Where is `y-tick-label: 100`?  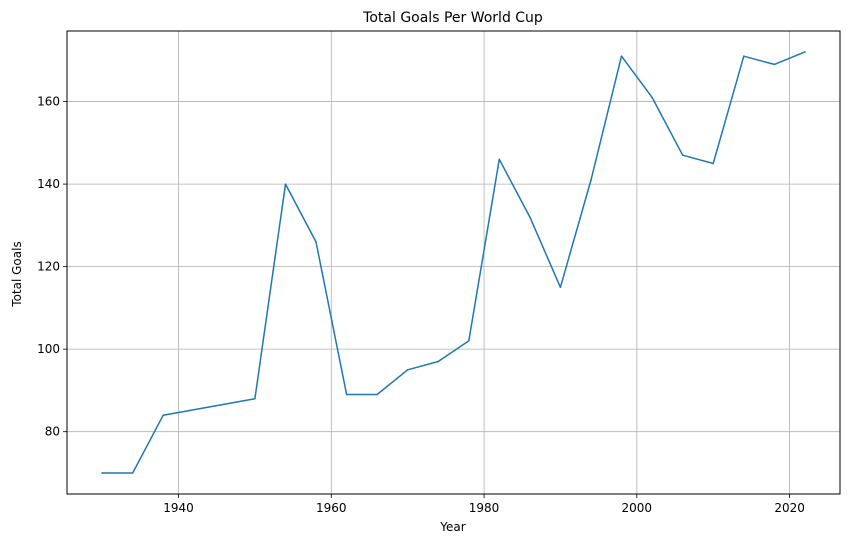 y-tick-label: 100 is located at coordinates (48, 349).